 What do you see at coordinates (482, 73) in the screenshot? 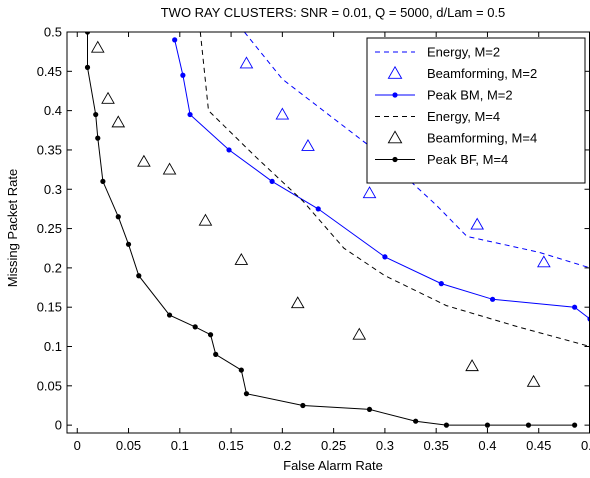
I see `legend-label: Beamforming, M=2` at bounding box center [482, 73].